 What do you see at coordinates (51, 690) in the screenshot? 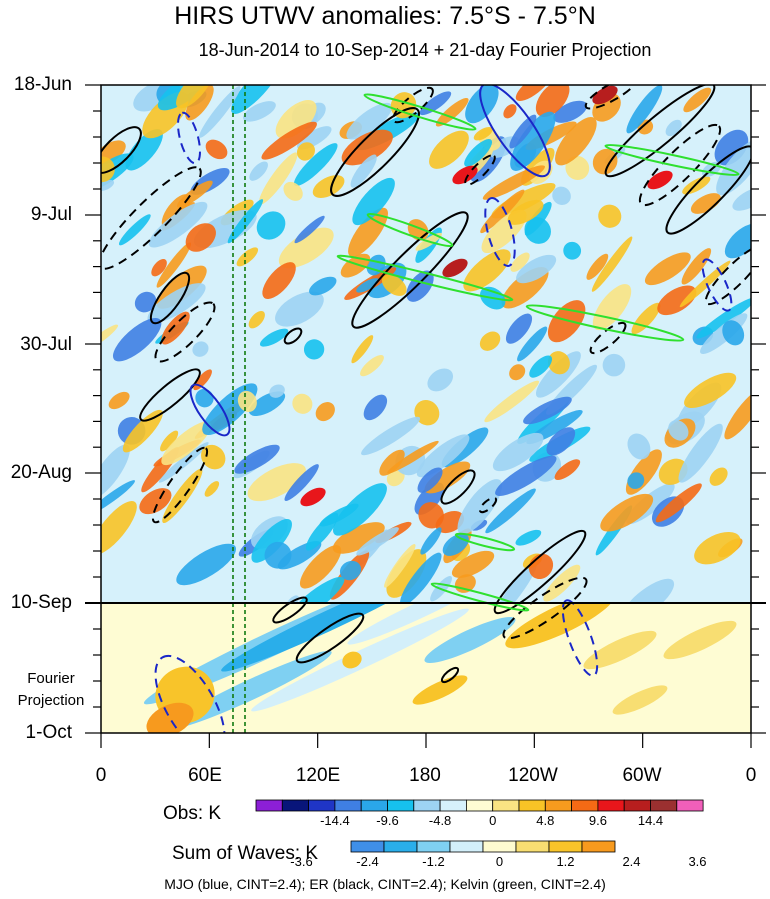
I see `projection-note: Fourier Projection` at bounding box center [51, 690].